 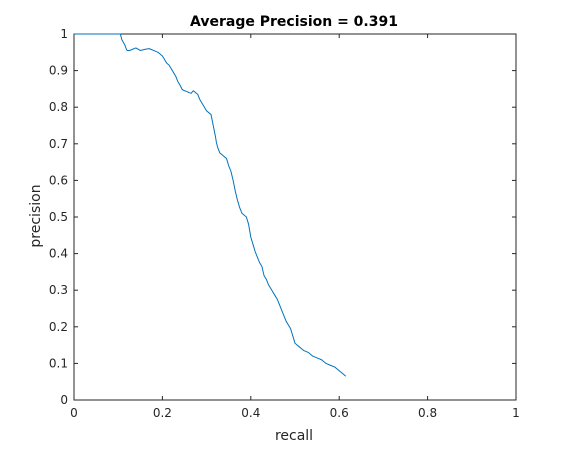 What do you see at coordinates (36, 215) in the screenshot?
I see `y-axis-label: precision` at bounding box center [36, 215].